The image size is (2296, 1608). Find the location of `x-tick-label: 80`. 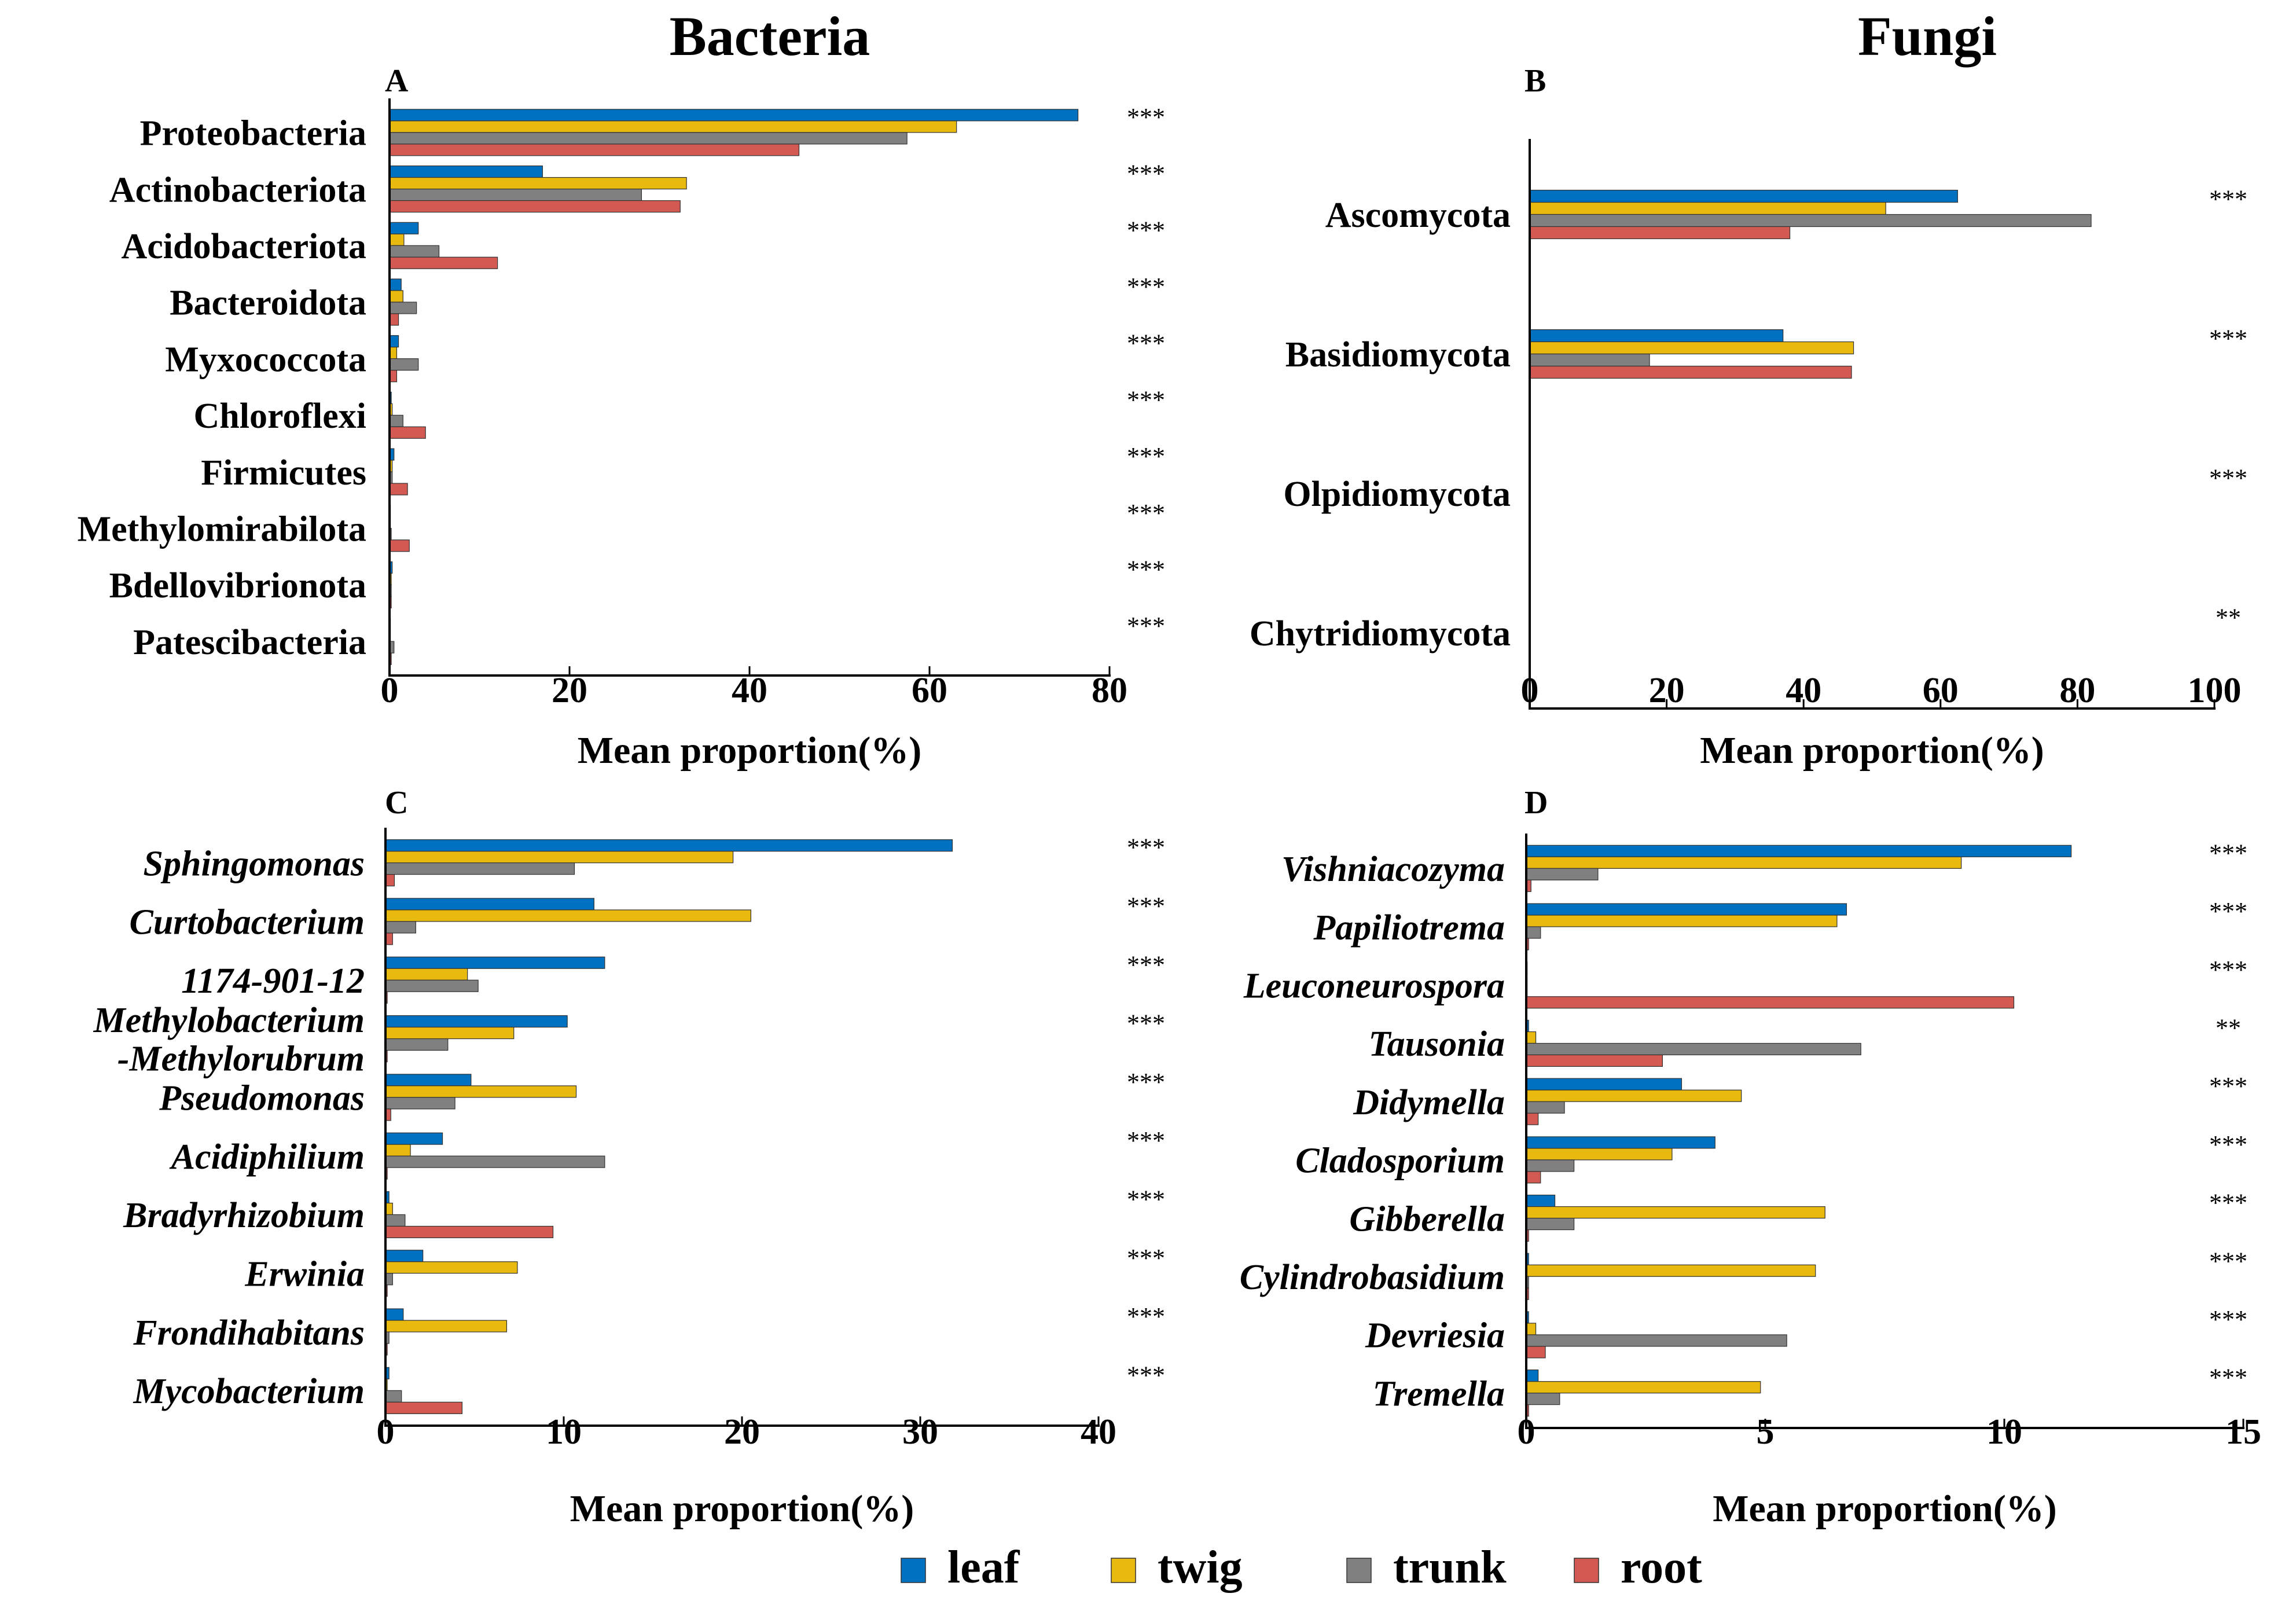

x-tick-label: 80 is located at coordinates (1109, 690).